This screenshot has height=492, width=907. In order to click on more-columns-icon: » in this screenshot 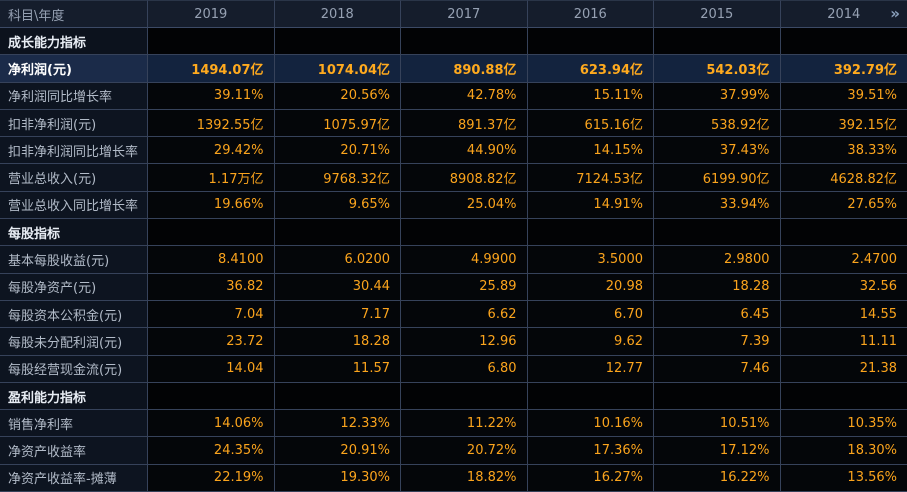, I will do `click(895, 13)`.